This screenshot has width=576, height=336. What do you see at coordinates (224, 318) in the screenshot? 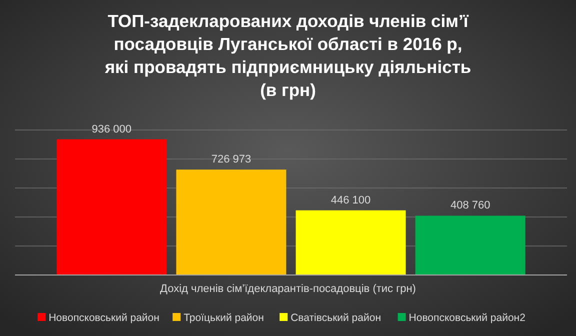
I see `legend-label: Троїцький район` at bounding box center [224, 318].